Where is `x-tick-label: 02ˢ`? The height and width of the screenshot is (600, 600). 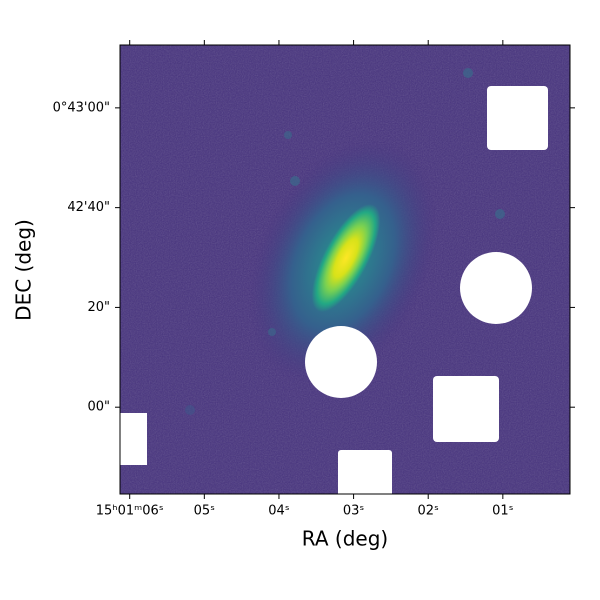
x-tick-label: 02ˢ is located at coordinates (429, 511).